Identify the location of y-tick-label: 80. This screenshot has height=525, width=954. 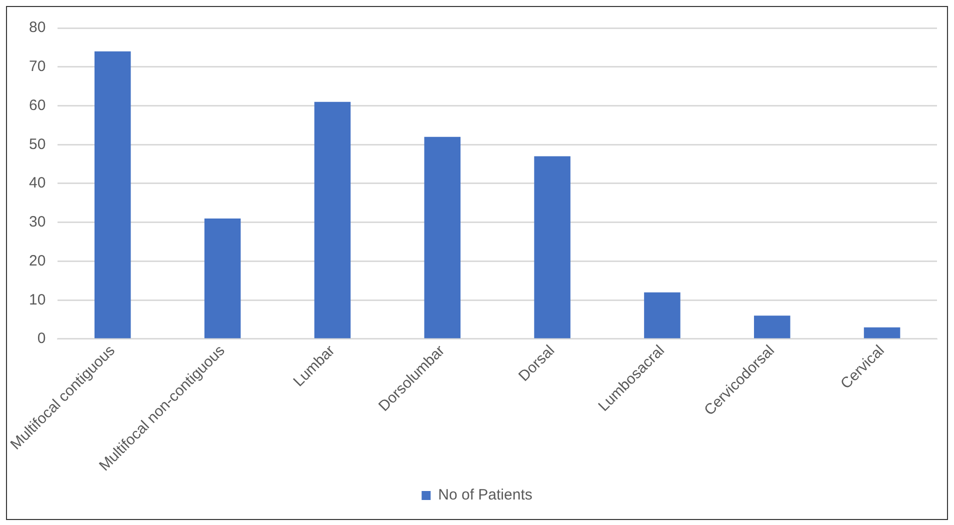
(37, 27).